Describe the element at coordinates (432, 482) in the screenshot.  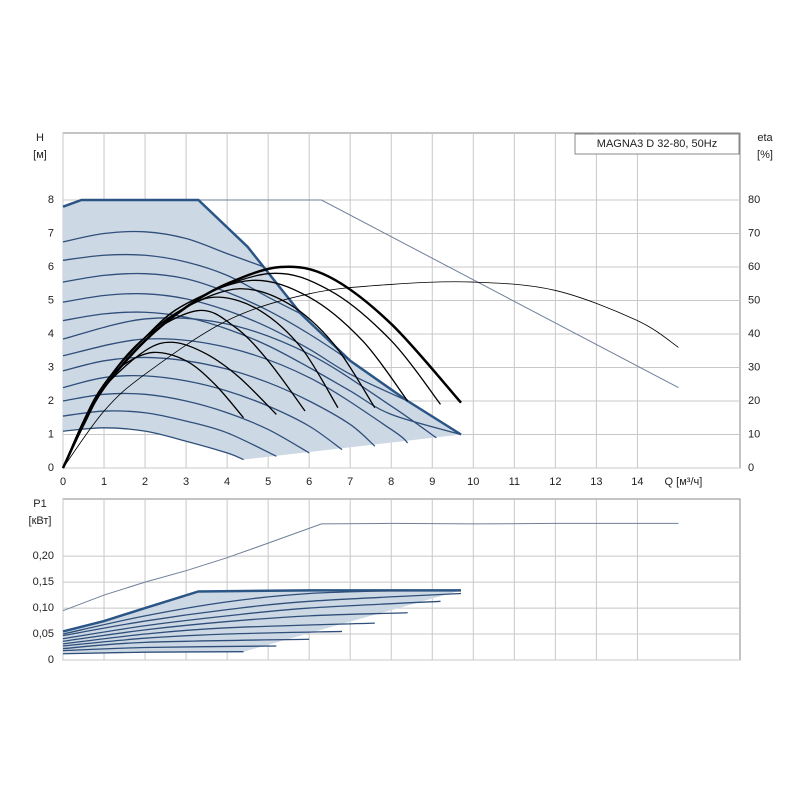
I see `x-tick-label: 9` at that location.